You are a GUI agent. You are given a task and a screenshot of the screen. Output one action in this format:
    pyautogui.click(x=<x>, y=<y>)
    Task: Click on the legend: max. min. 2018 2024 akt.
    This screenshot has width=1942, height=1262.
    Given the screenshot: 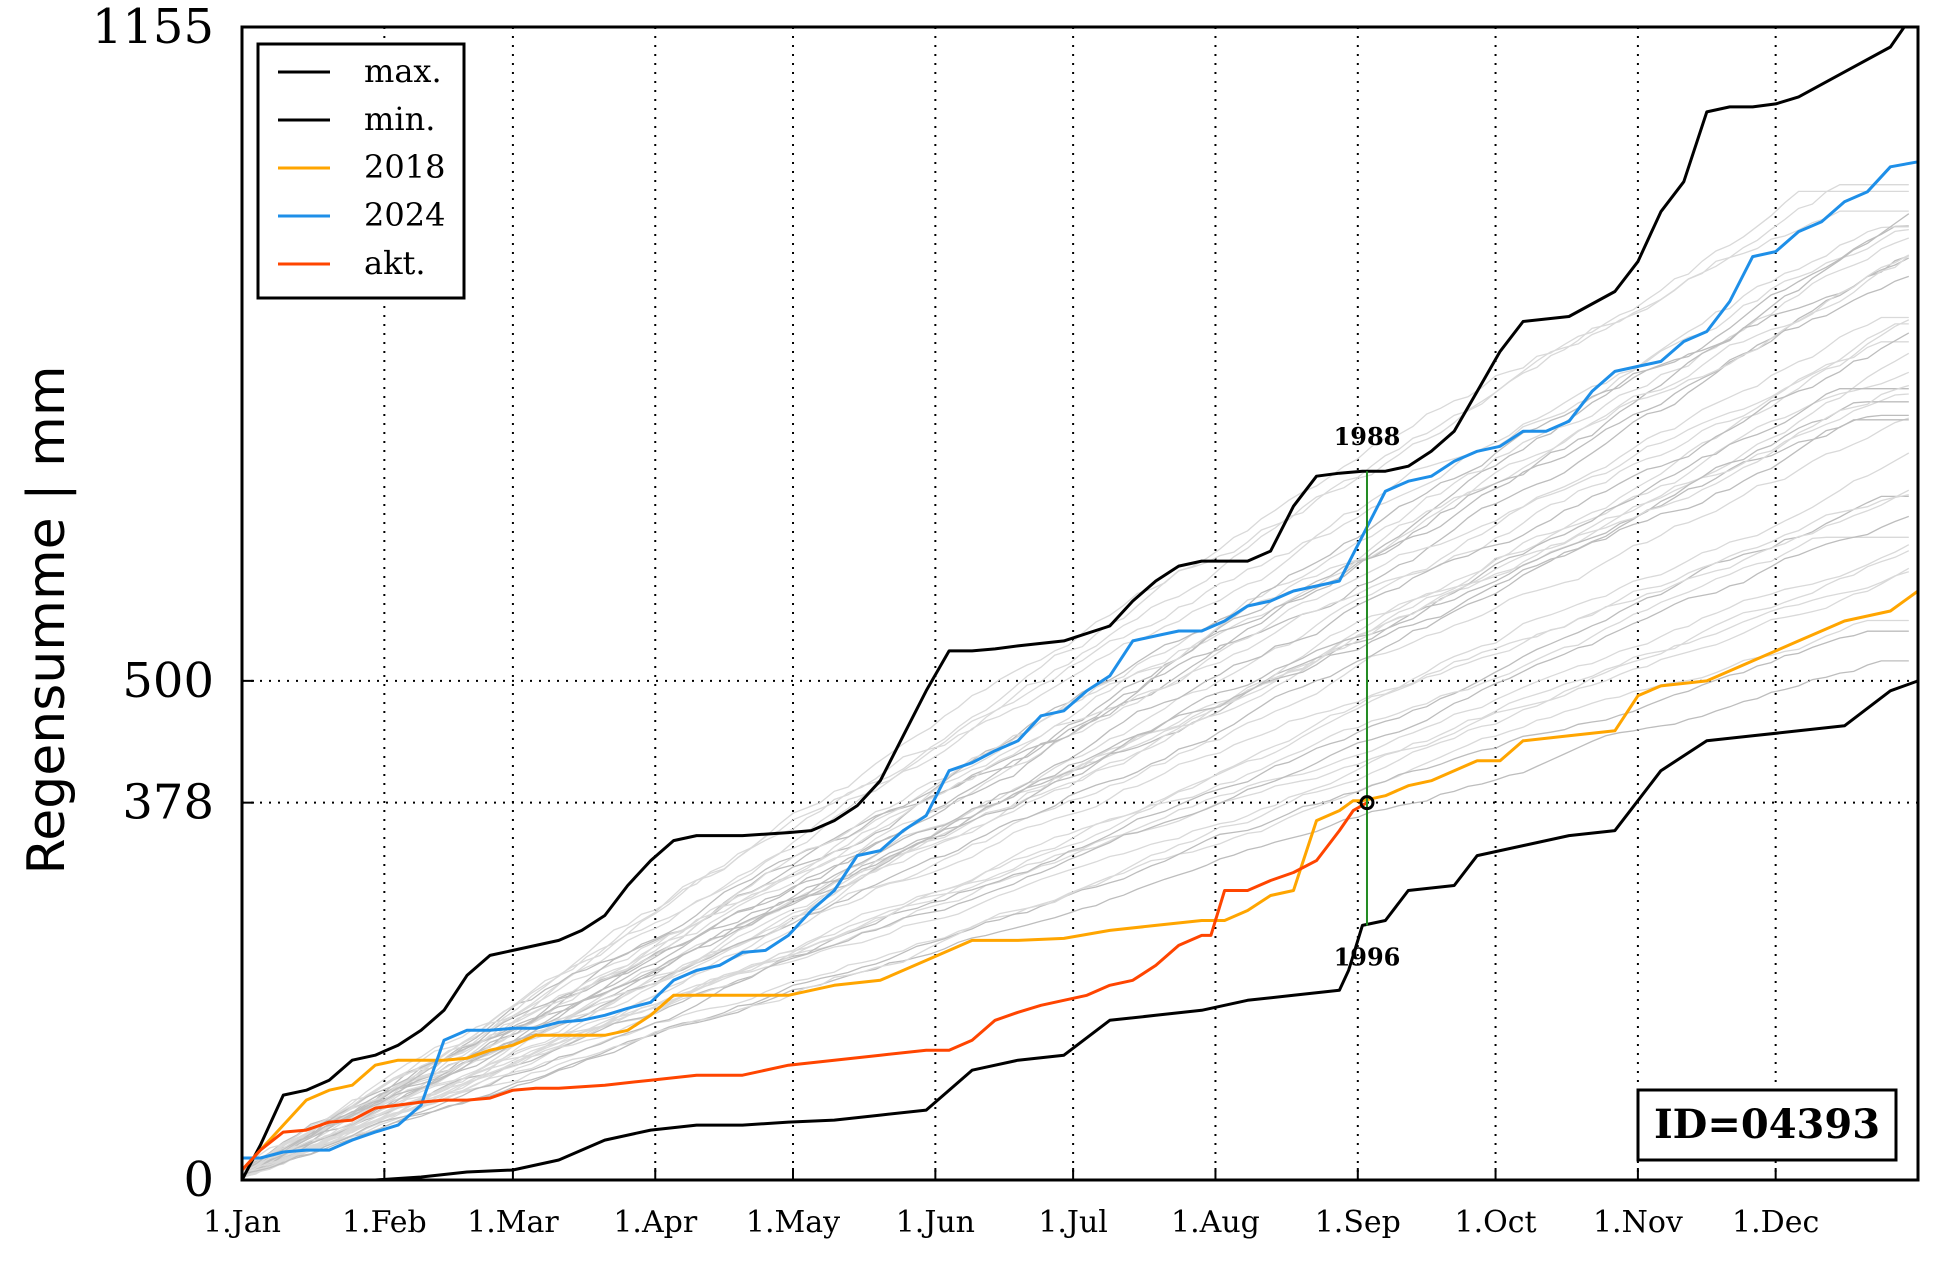 What is the action you would take?
    pyautogui.click(x=361, y=171)
    